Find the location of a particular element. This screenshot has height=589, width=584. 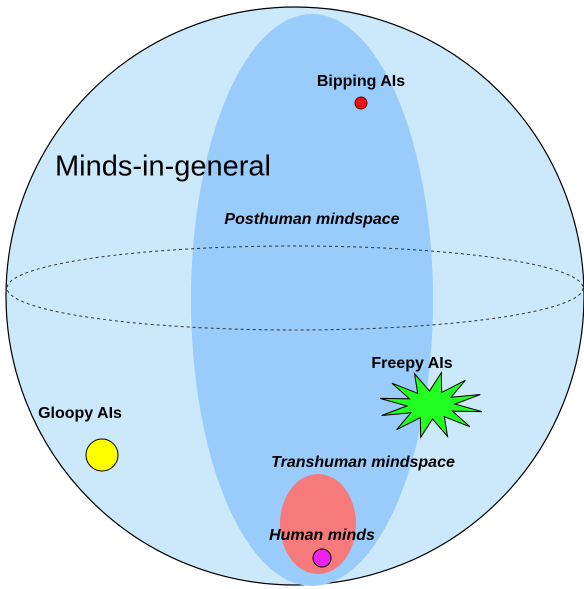

gloopy-dot is located at coordinates (102, 455).